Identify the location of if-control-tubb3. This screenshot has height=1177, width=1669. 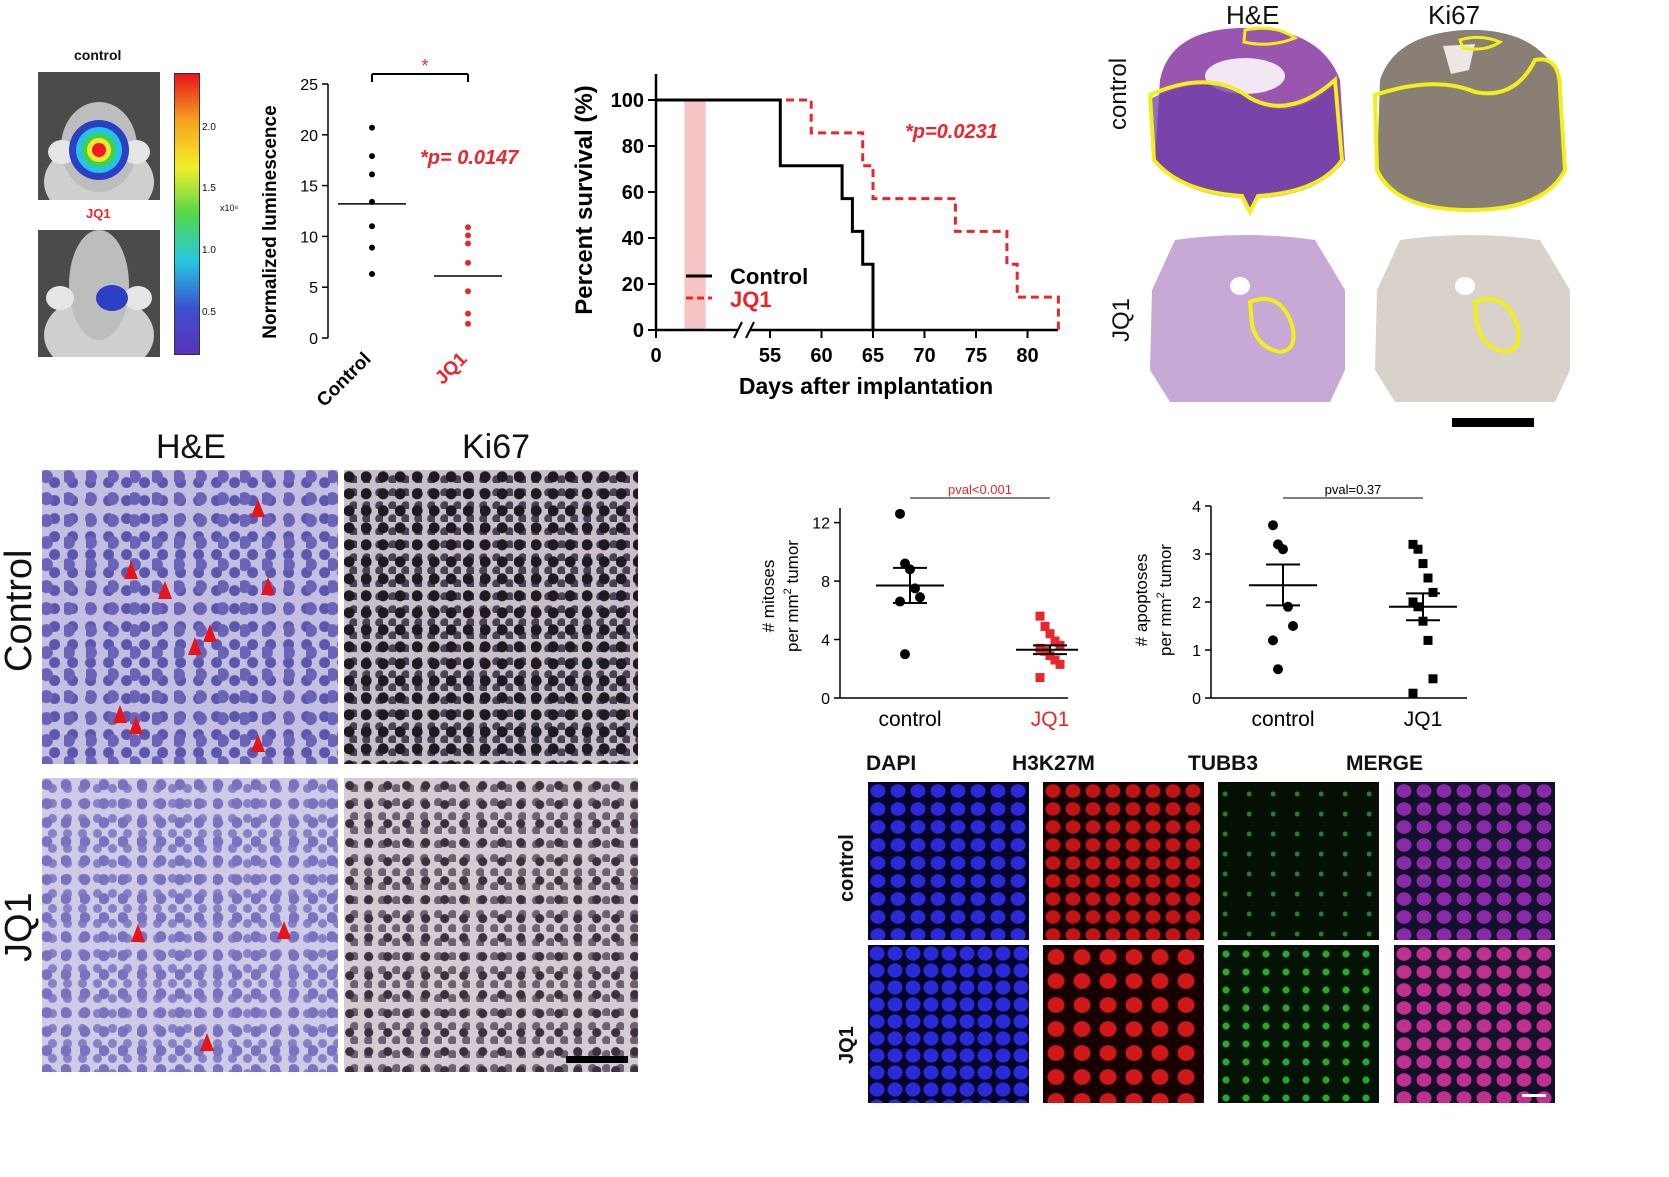
(1298, 861).